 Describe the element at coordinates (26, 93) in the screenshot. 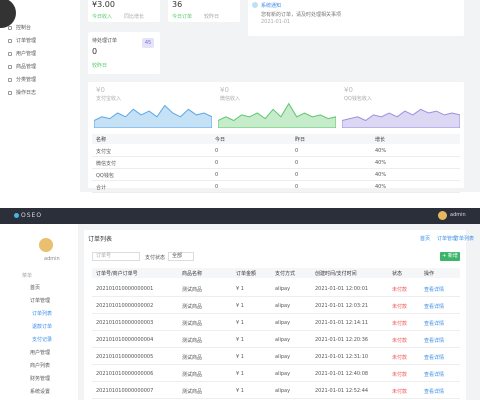

I see `menu-item: 操作日志` at that location.